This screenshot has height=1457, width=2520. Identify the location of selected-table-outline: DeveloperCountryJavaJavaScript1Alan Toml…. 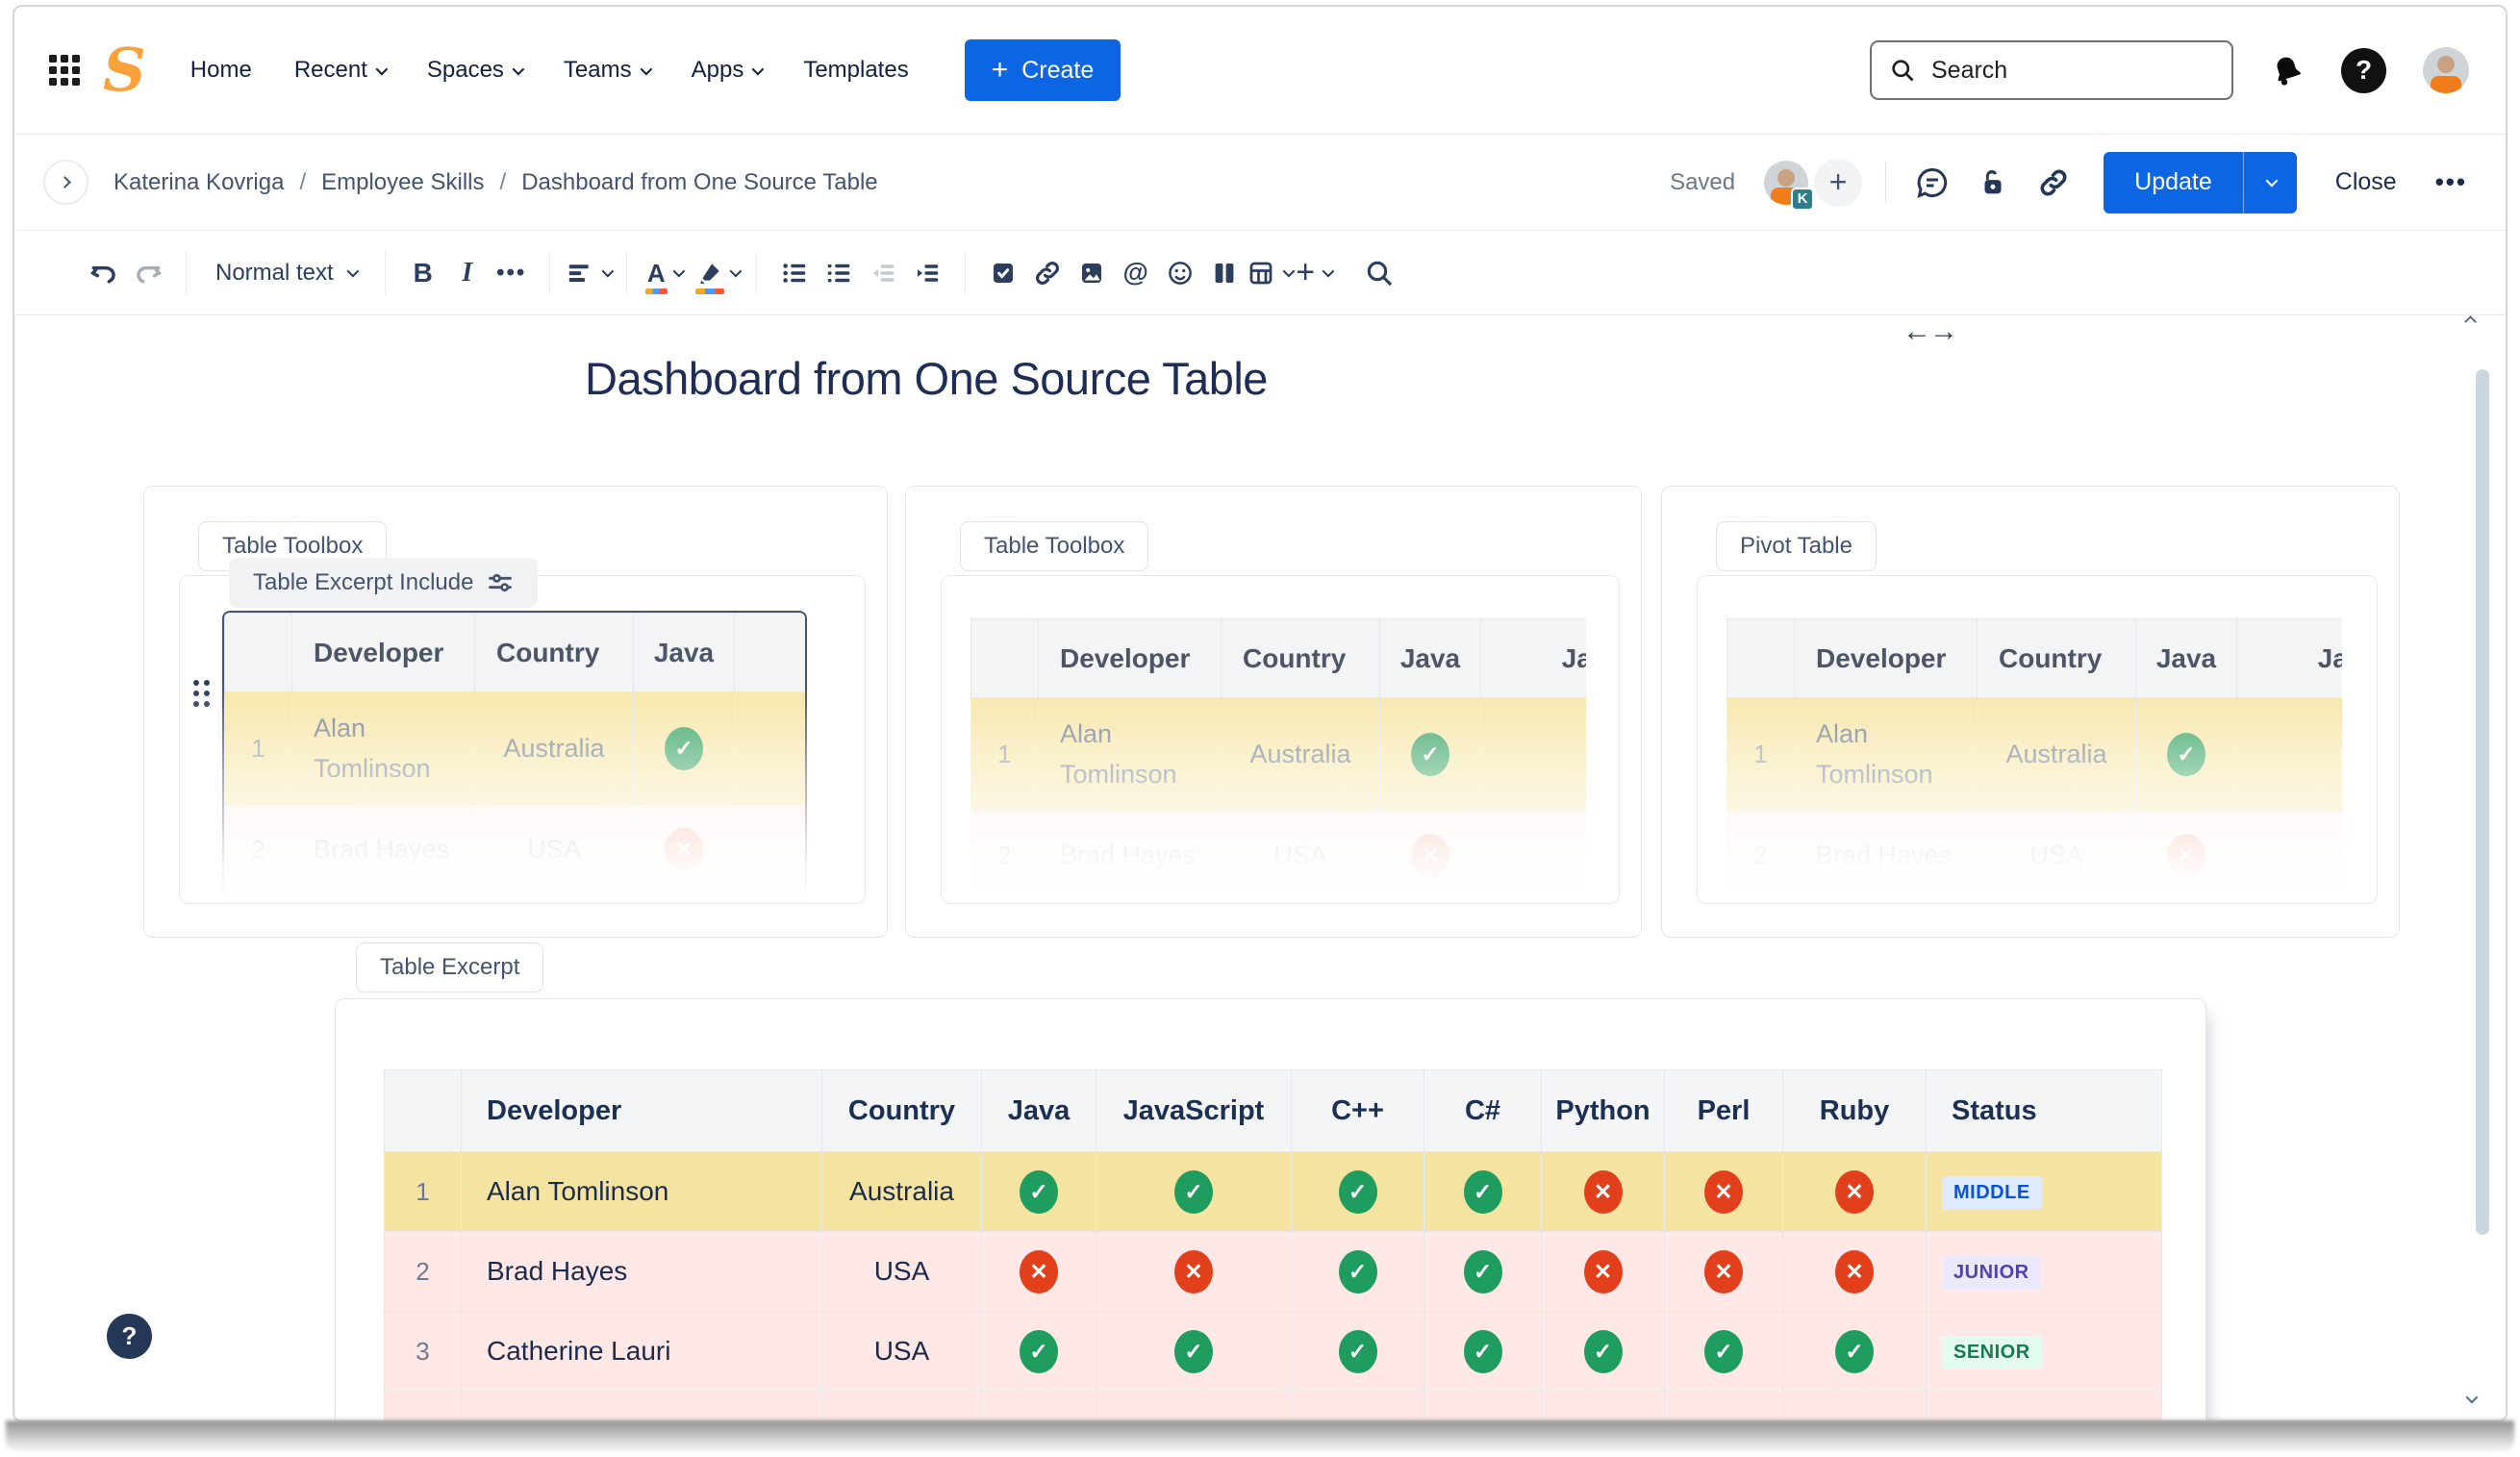
(515, 755).